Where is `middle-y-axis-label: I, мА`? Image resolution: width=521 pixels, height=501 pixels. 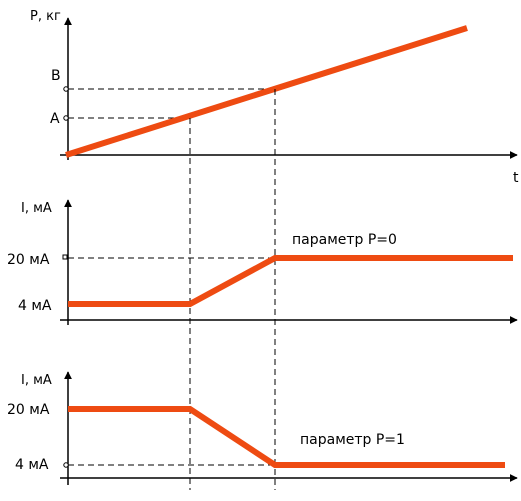 middle-y-axis-label: I, мА is located at coordinates (36, 208).